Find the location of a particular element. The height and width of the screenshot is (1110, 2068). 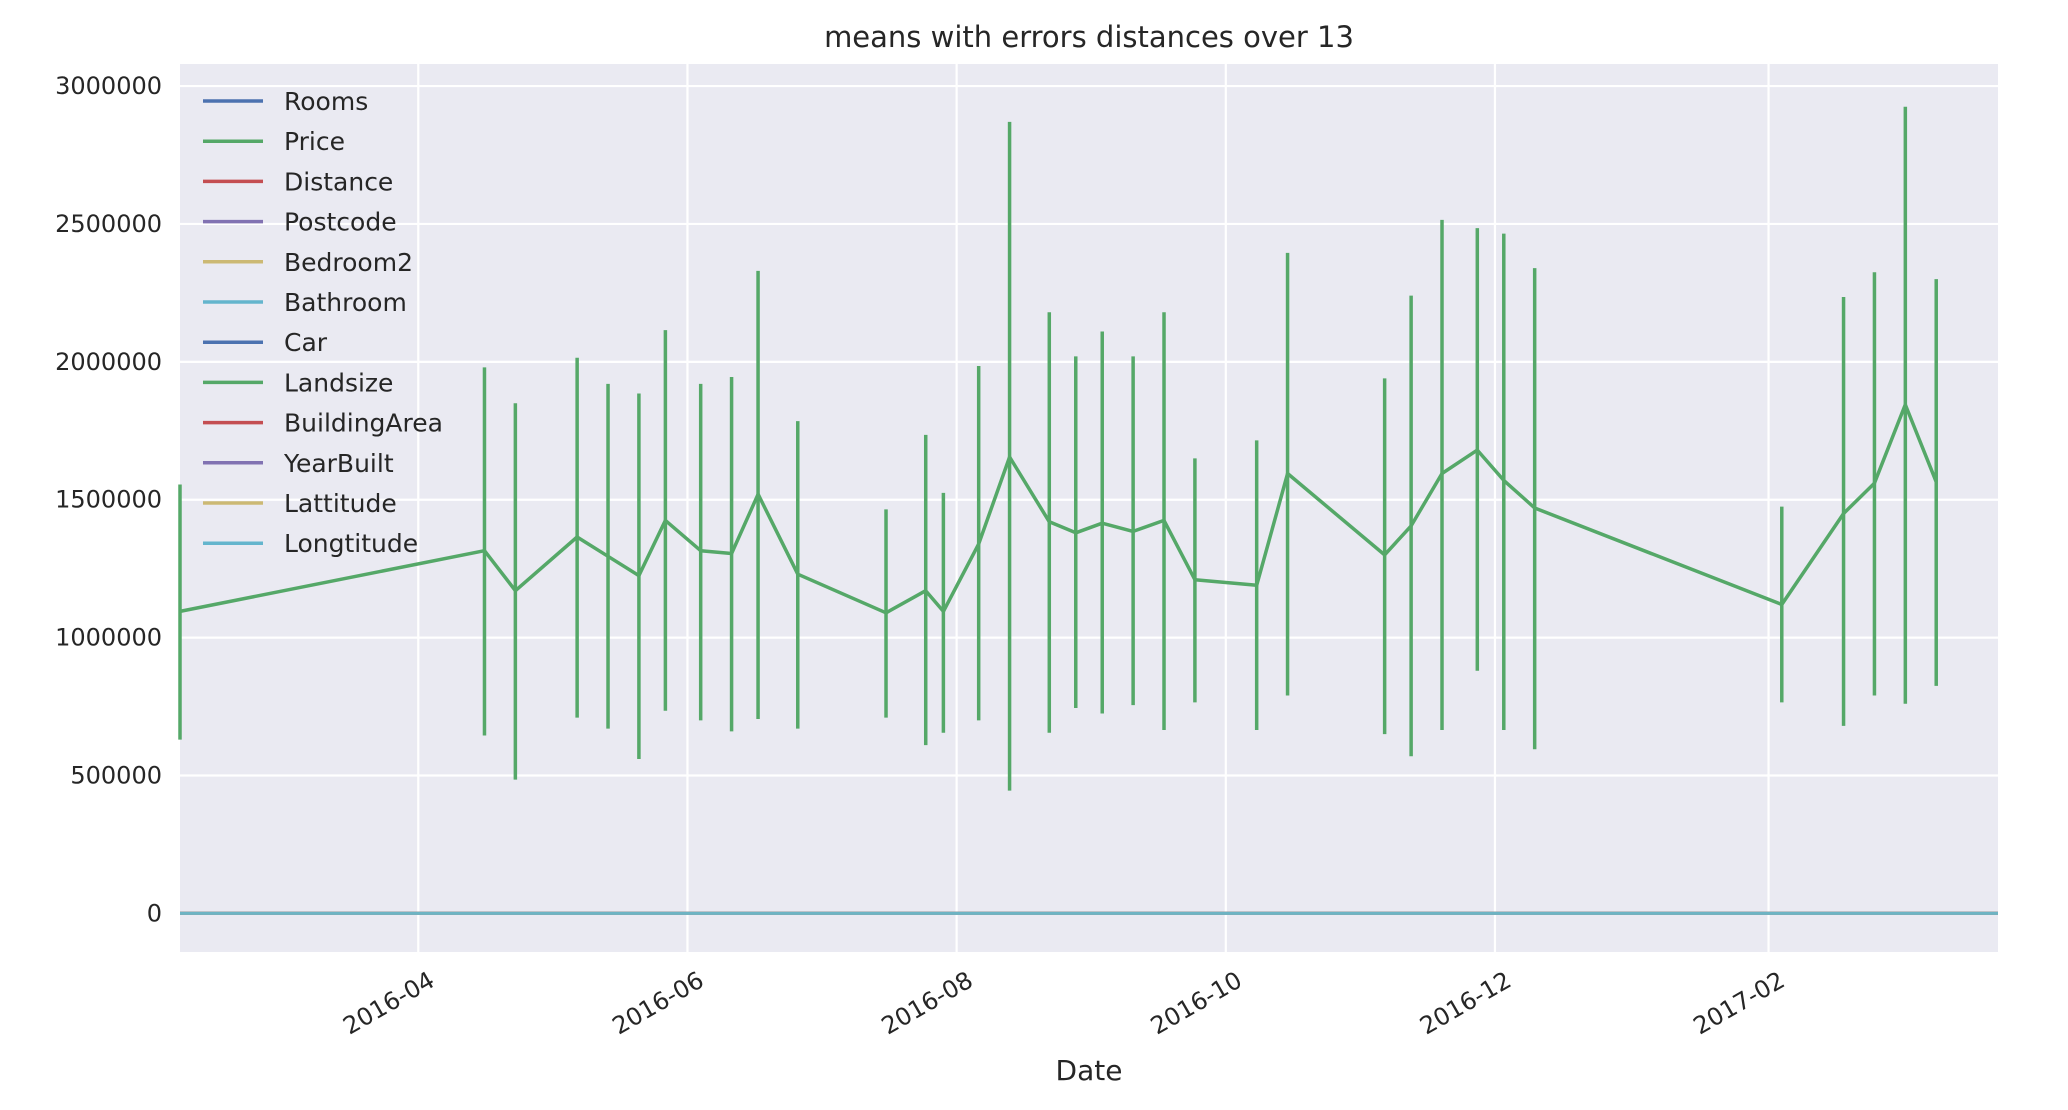

legend-entry: BuildingArea is located at coordinates (363, 423).